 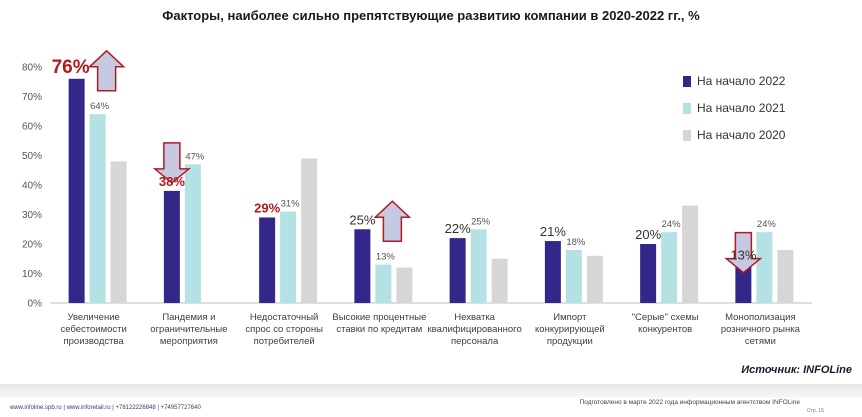 I want to click on y-tick-label: 60%, so click(x=32, y=127).